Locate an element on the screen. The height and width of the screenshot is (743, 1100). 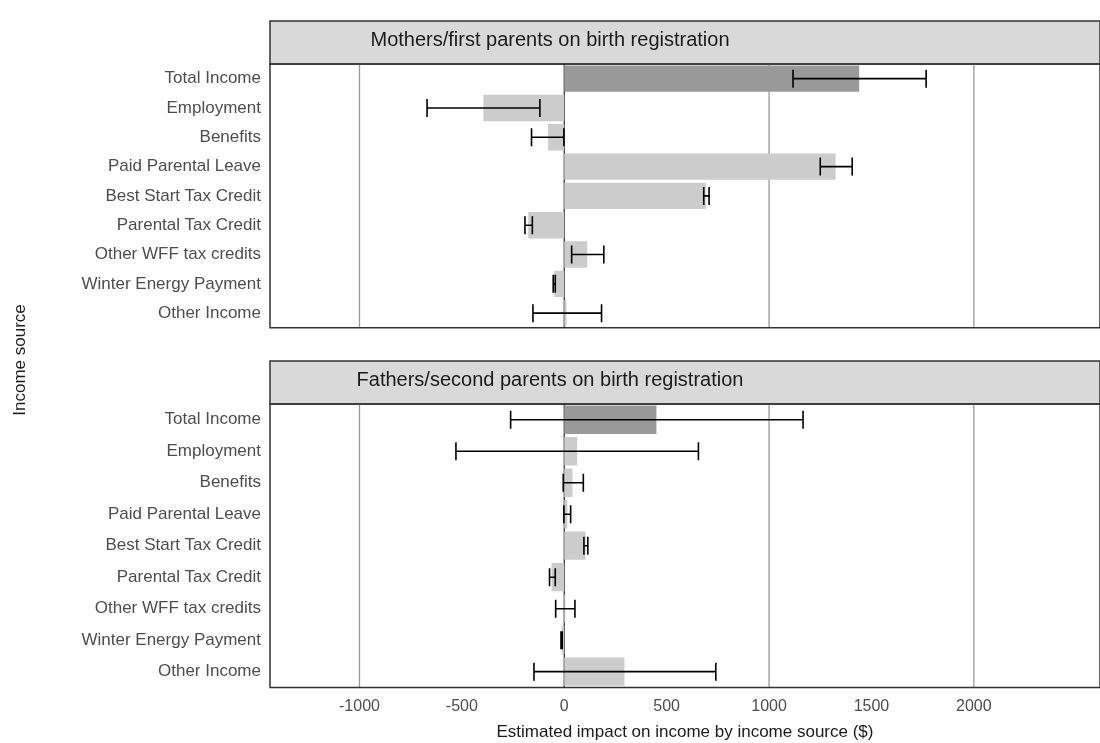
x-tick-label: 1000 is located at coordinates (769, 706).